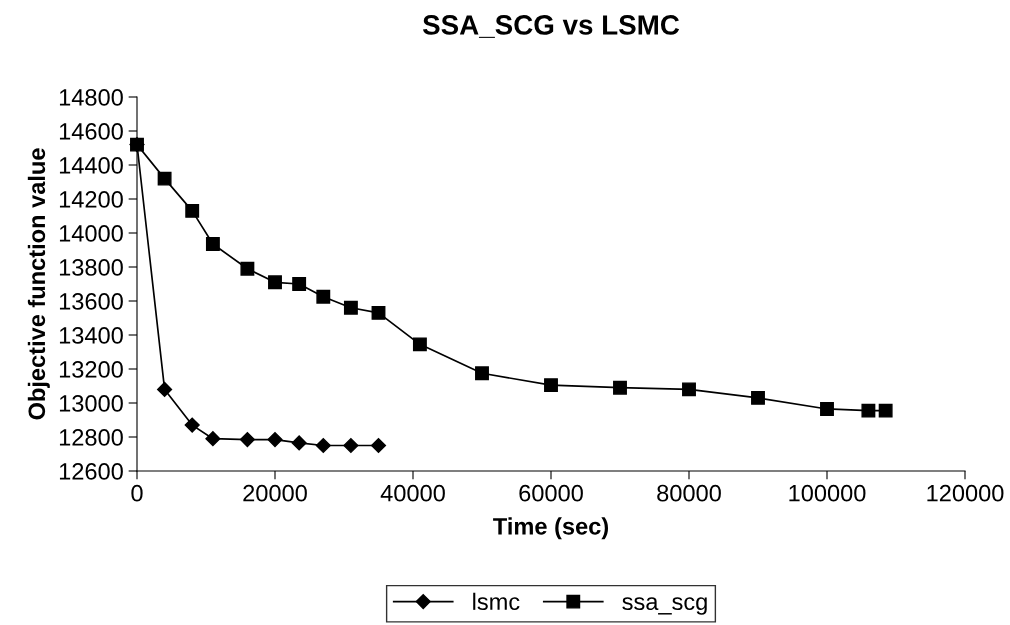 This screenshot has height=625, width=1010. What do you see at coordinates (91, 335) in the screenshot?
I see `y-tick-label: 13400` at bounding box center [91, 335].